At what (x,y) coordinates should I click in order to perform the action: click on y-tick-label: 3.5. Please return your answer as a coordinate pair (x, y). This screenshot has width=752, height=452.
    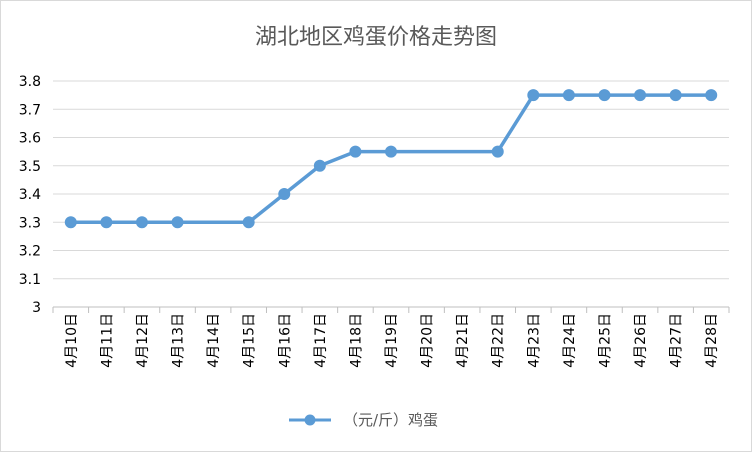
    Looking at the image, I should click on (30, 167).